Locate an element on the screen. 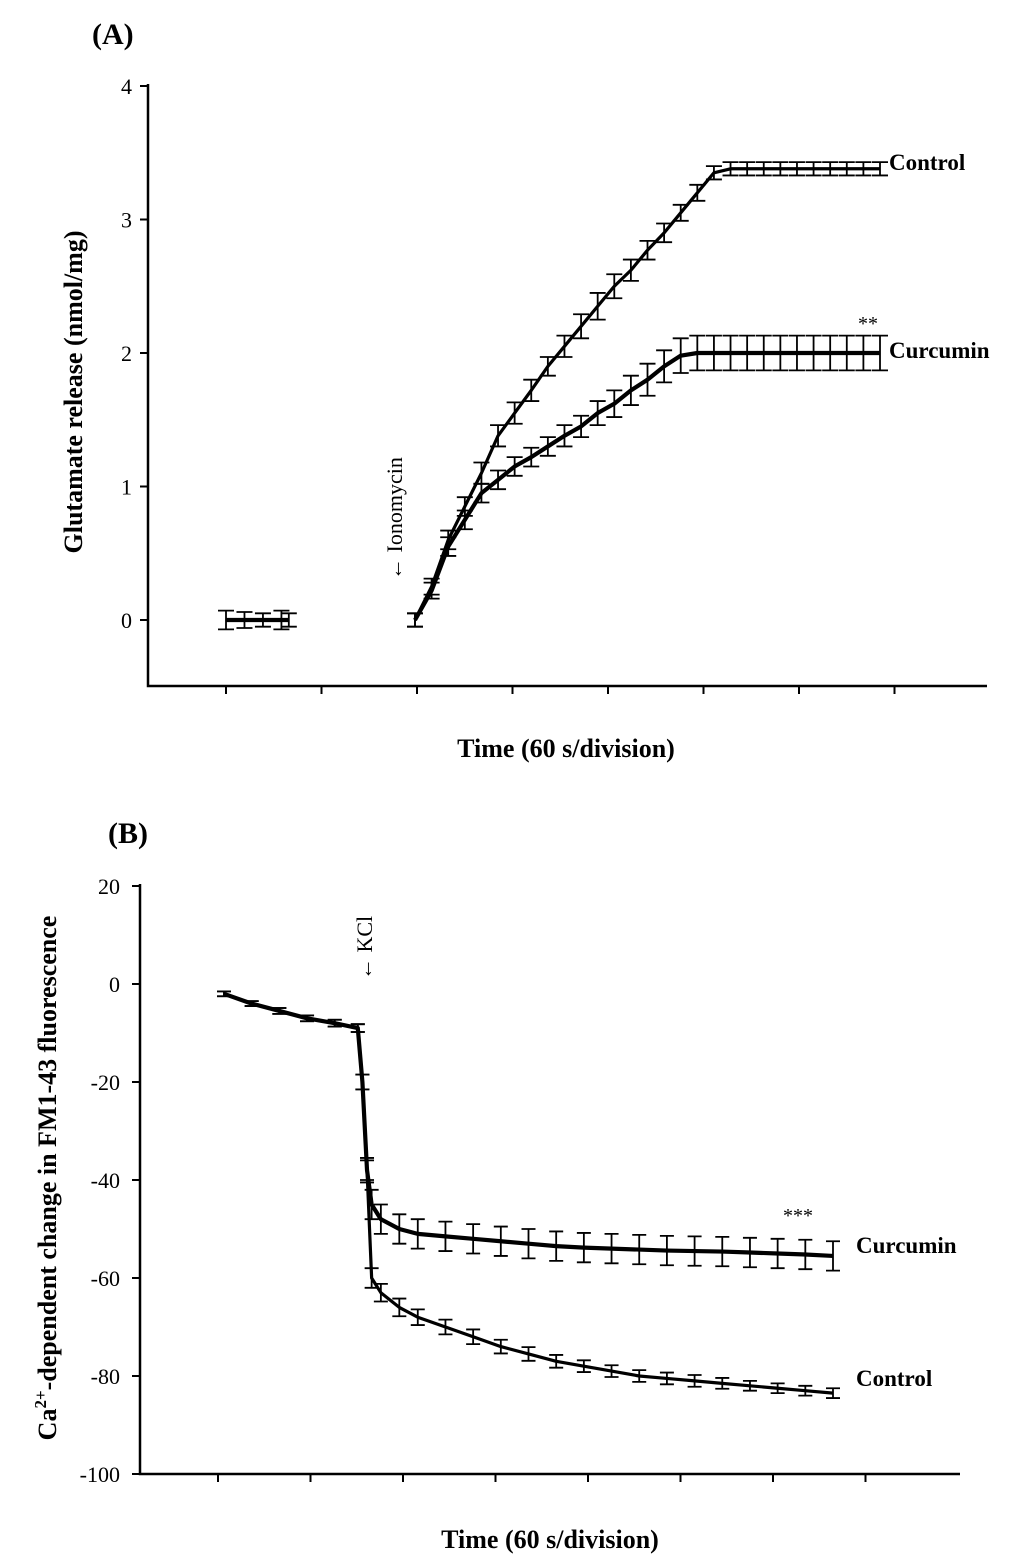 The width and height of the screenshot is (1024, 1565). panel-b-legend-control: Control is located at coordinates (894, 1378).